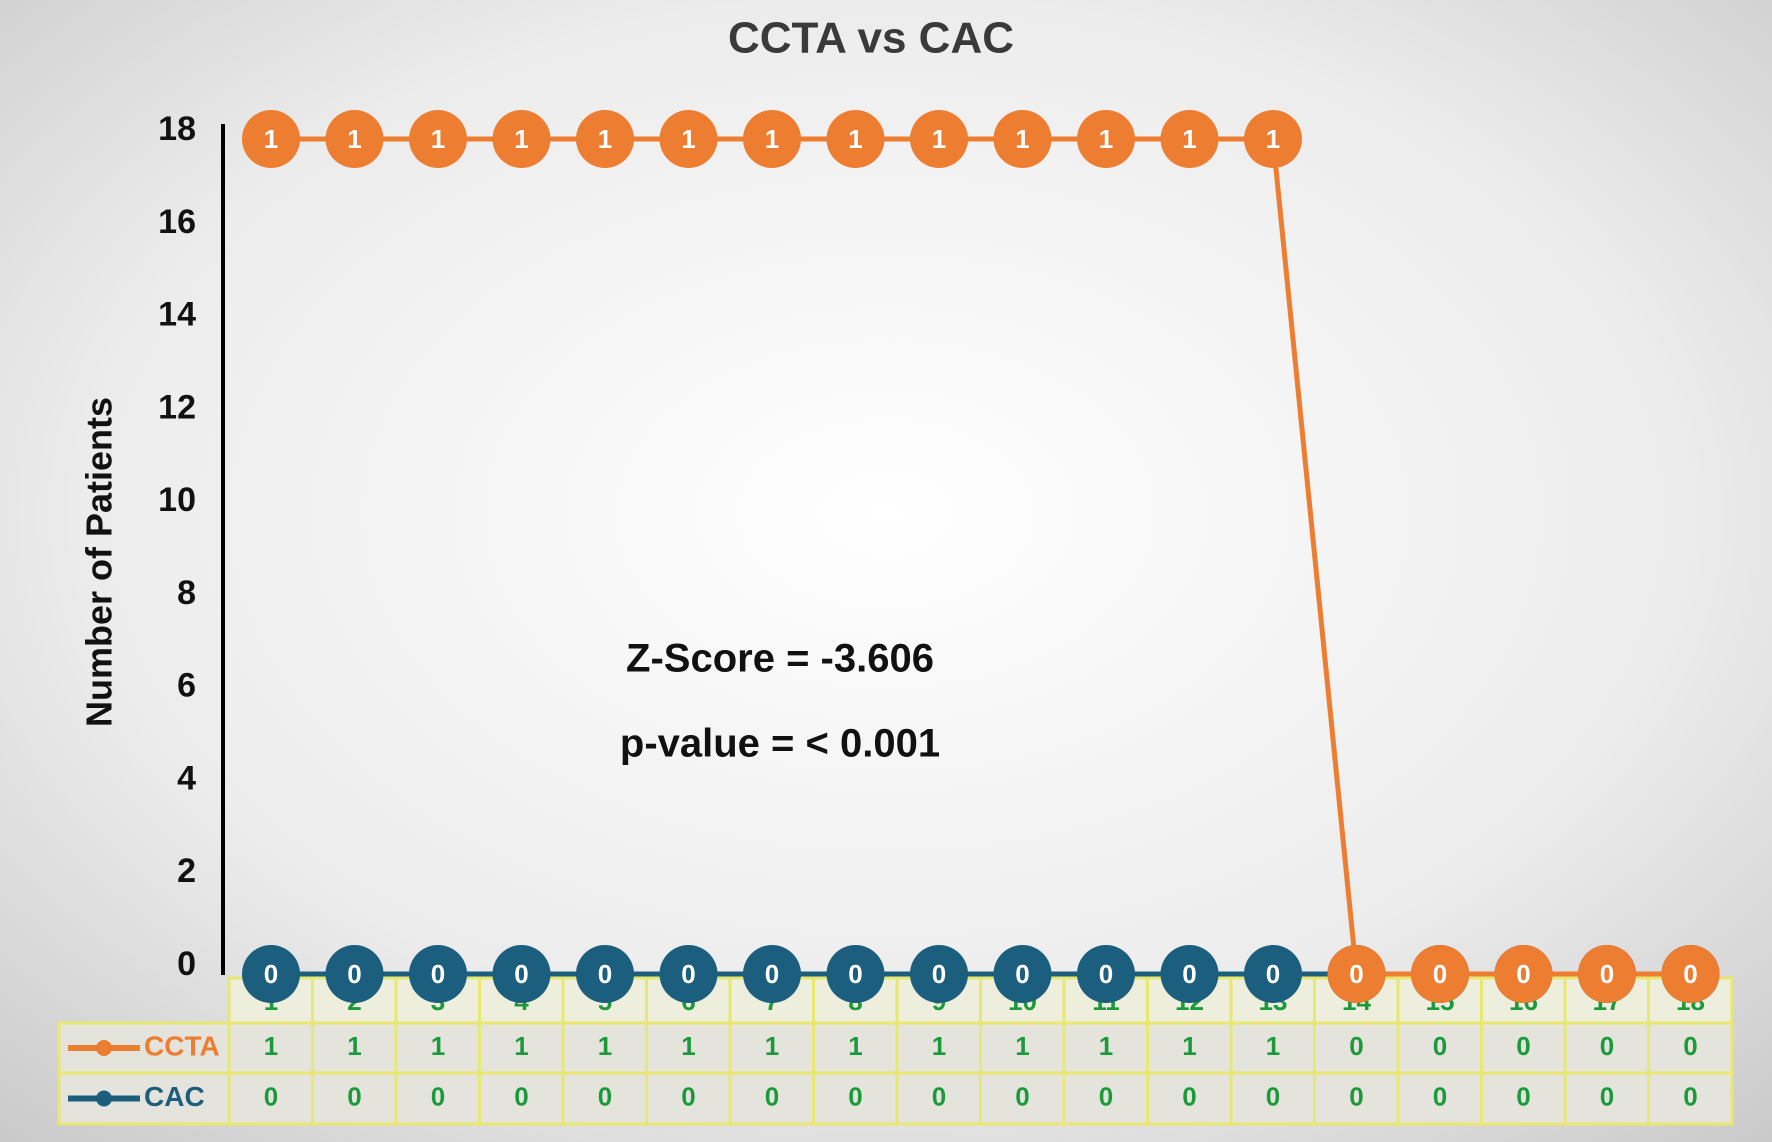  What do you see at coordinates (177, 315) in the screenshot?
I see `y-tick-label: 14` at bounding box center [177, 315].